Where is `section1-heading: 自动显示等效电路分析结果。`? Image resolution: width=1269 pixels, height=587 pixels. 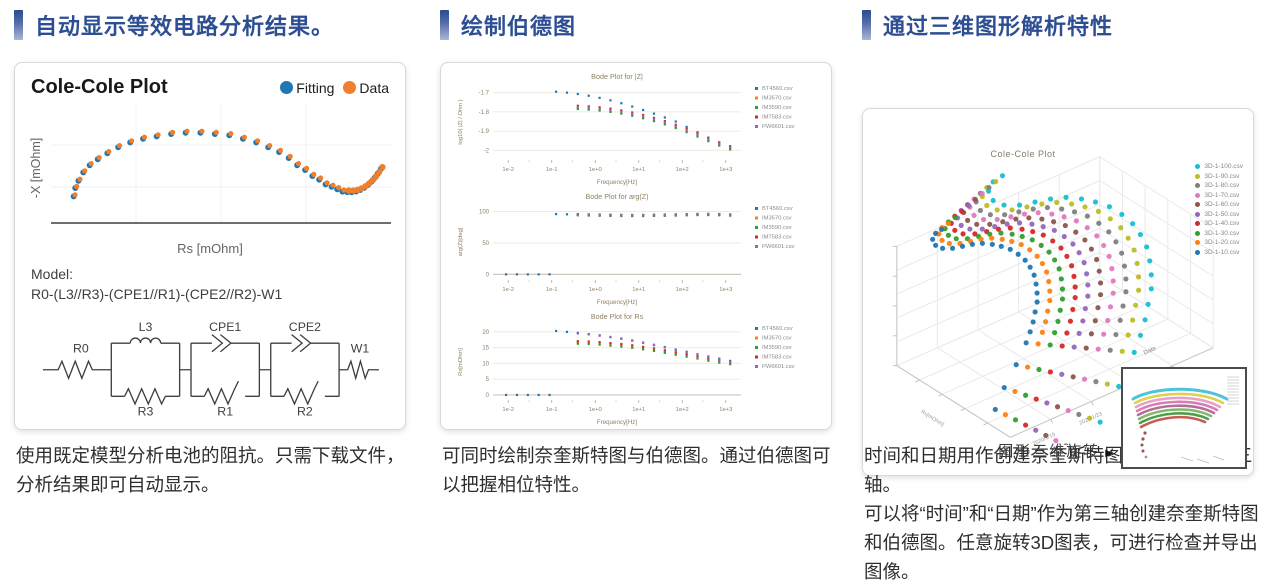 section1-heading: 自动显示等效电路分析结果。 is located at coordinates (213, 23).